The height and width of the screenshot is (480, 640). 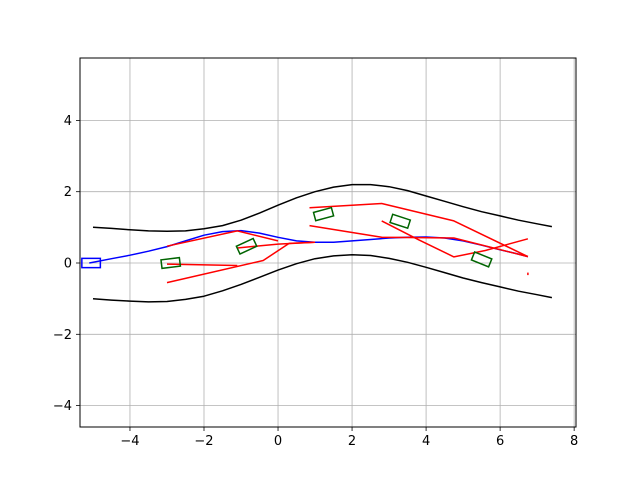 I want to click on x-tick-label: 0, so click(x=278, y=441).